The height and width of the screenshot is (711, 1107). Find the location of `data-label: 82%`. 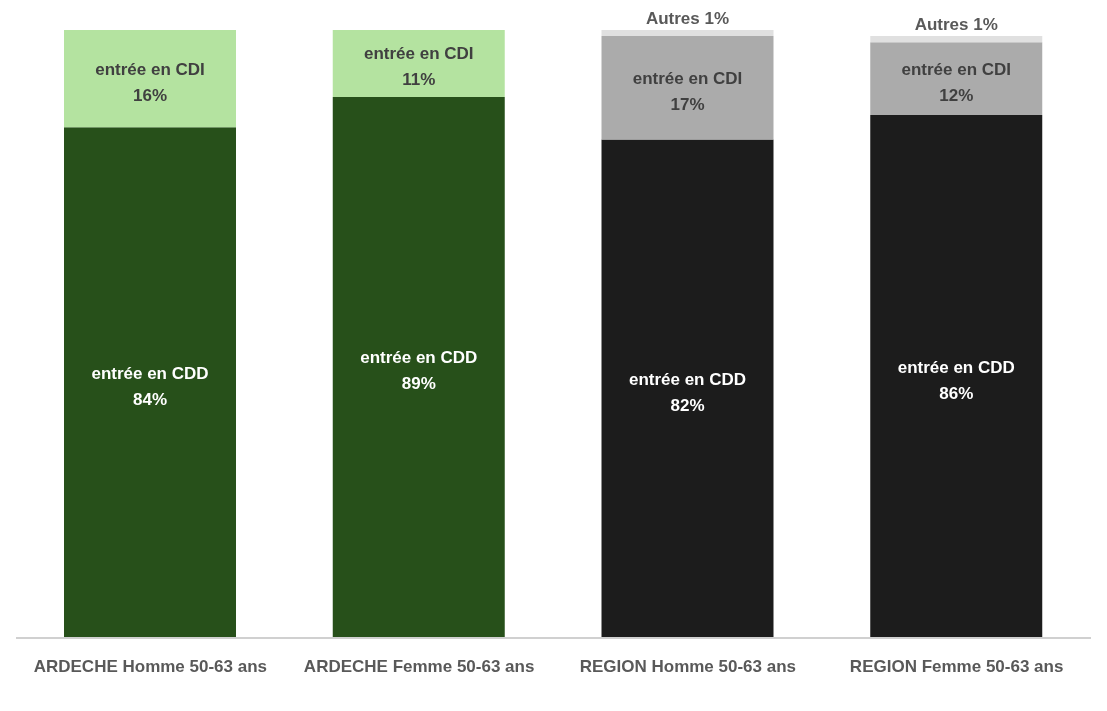

data-label: 82% is located at coordinates (687, 405).